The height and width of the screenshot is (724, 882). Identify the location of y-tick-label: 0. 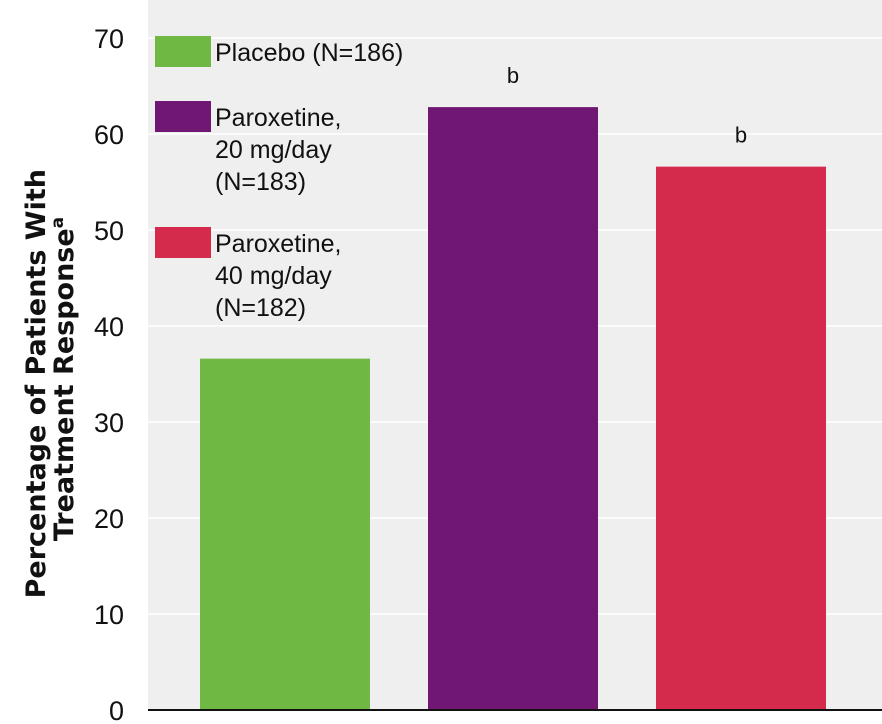
(116, 710).